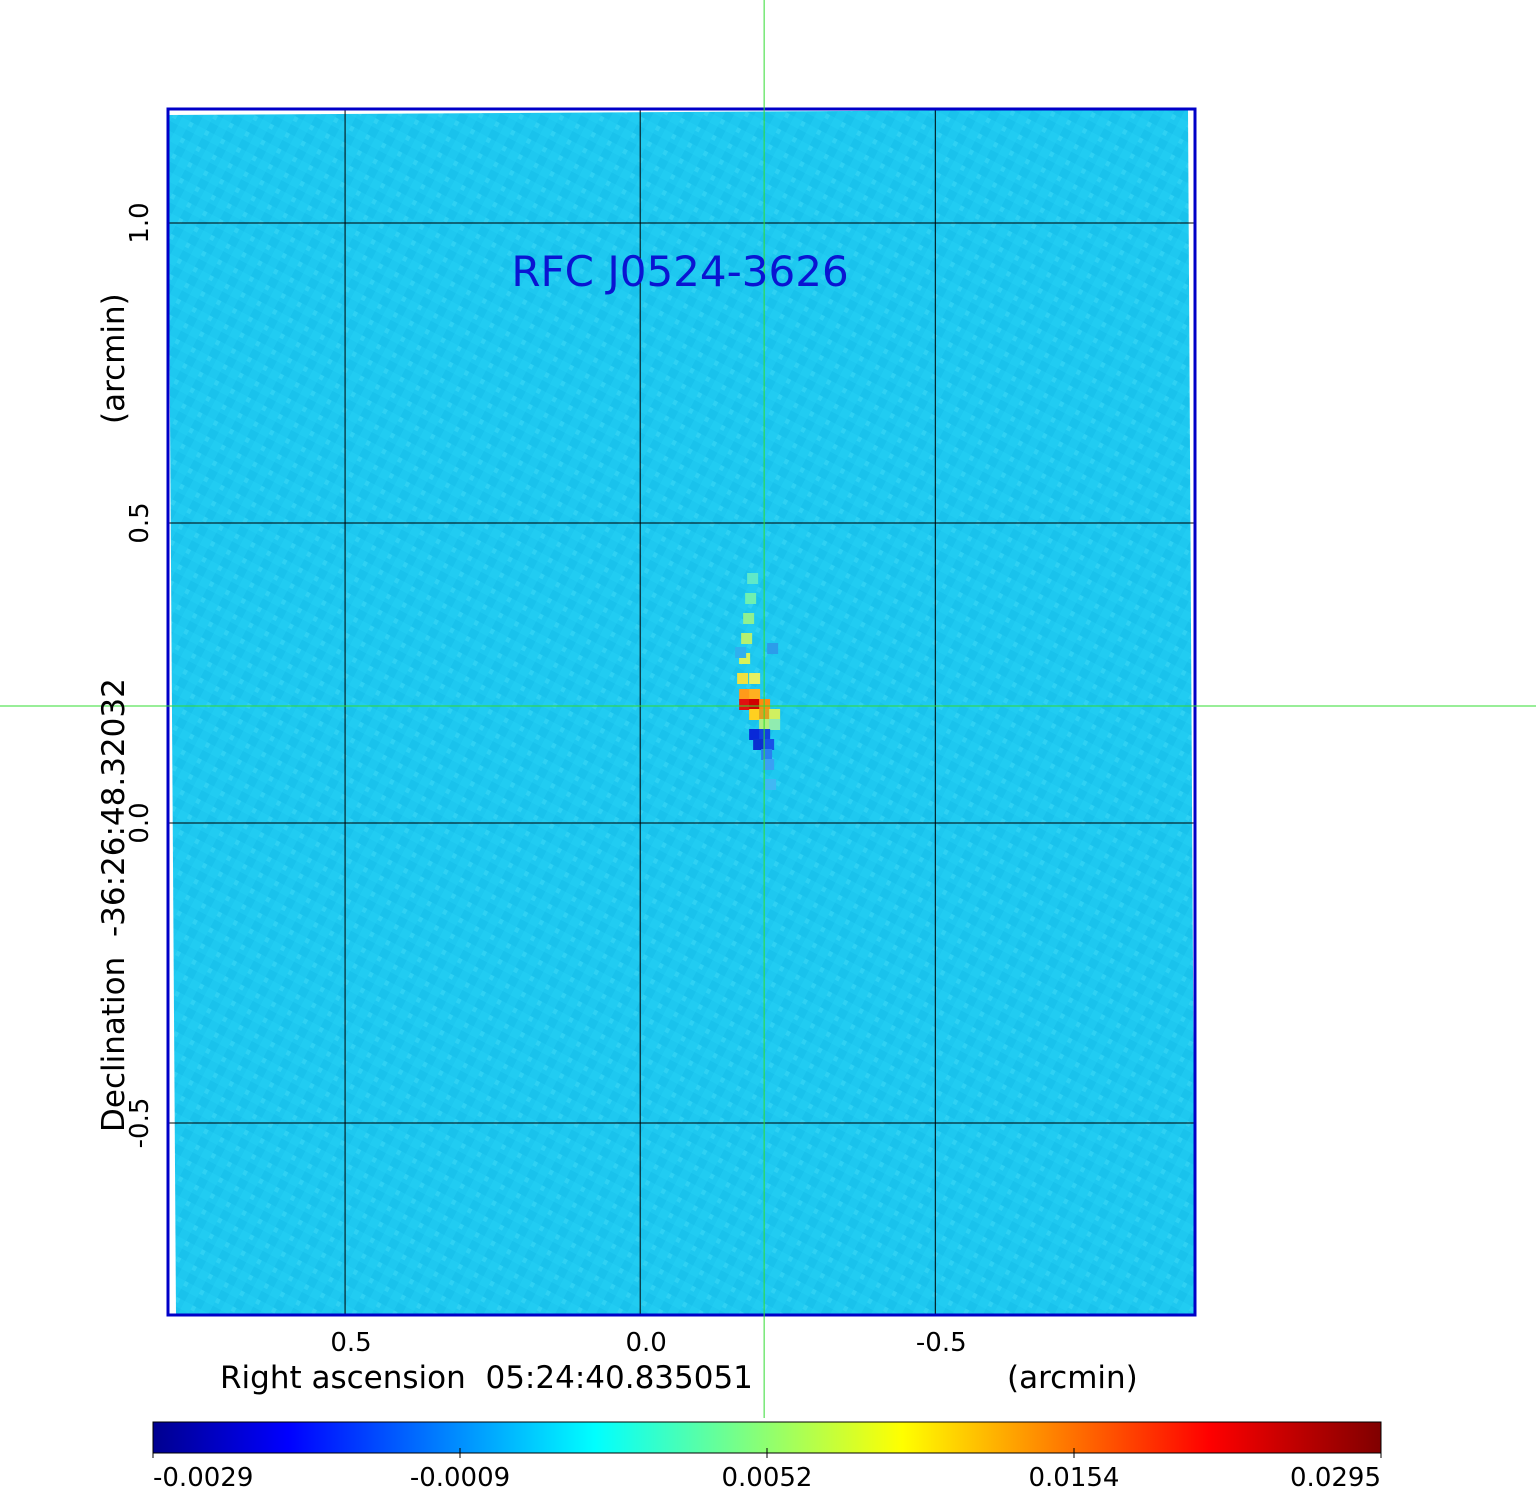 Image resolution: width=1536 pixels, height=1511 pixels. Describe the element at coordinates (767, 1478) in the screenshot. I see `colorbar-tick-label: 0.0052` at that location.